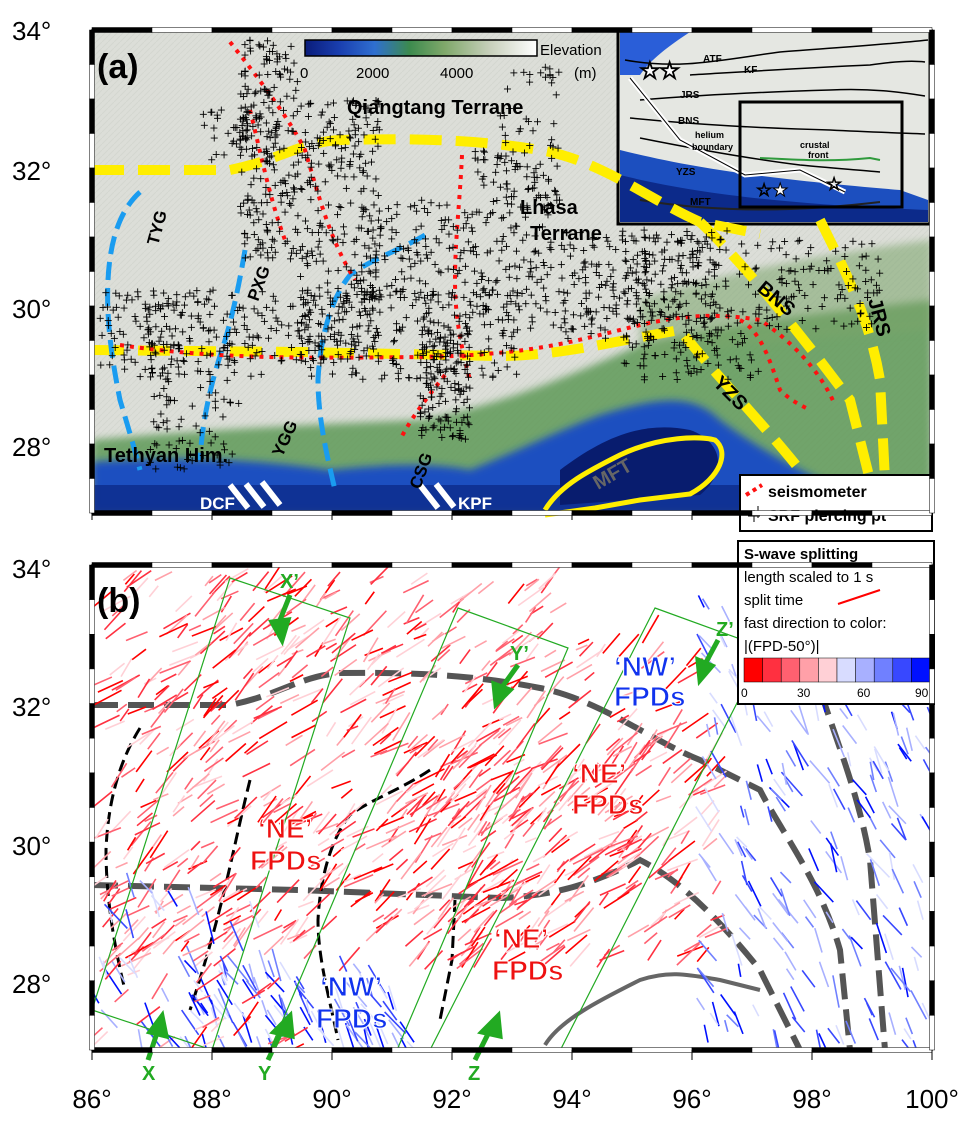  I want to click on latitude-labels: 34° 32° 30° 28° 34° 32° 30° 28°, so click(31, 507).